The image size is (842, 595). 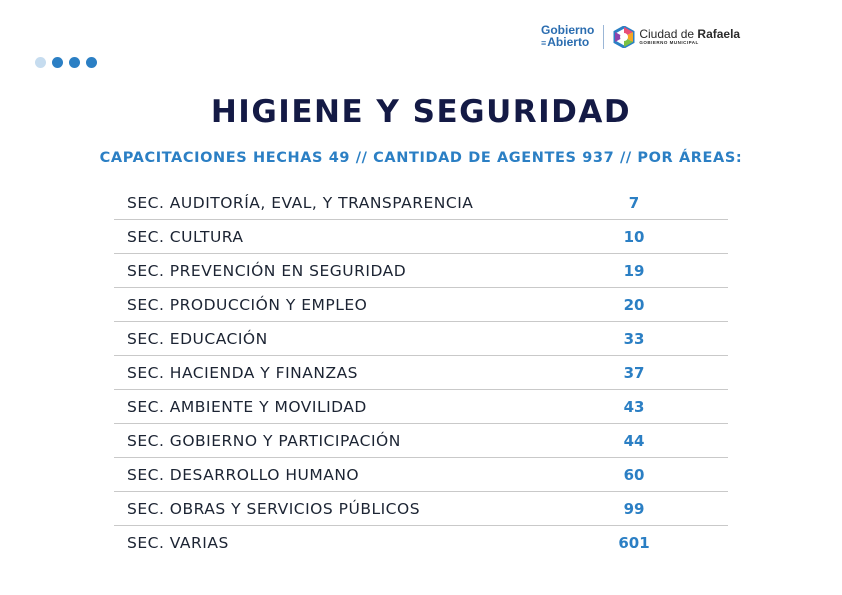 I want to click on area-count: 37, so click(x=634, y=372).